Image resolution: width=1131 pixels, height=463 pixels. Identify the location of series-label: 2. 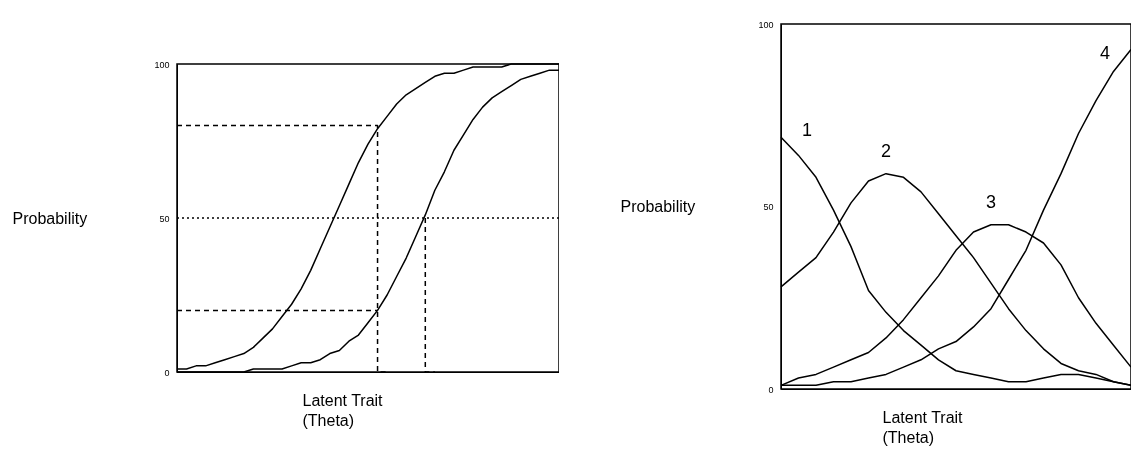
(886, 150).